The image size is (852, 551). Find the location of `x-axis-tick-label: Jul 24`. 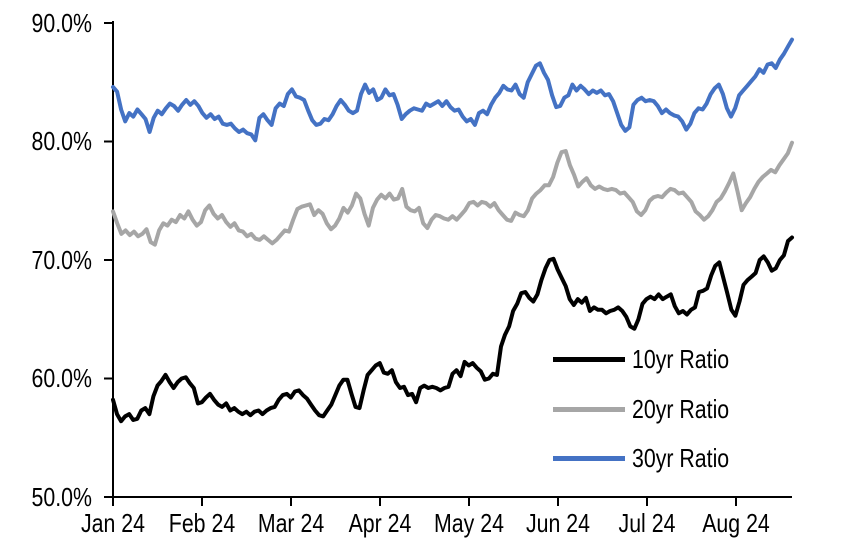

x-axis-tick-label: Jul 24 is located at coordinates (647, 523).